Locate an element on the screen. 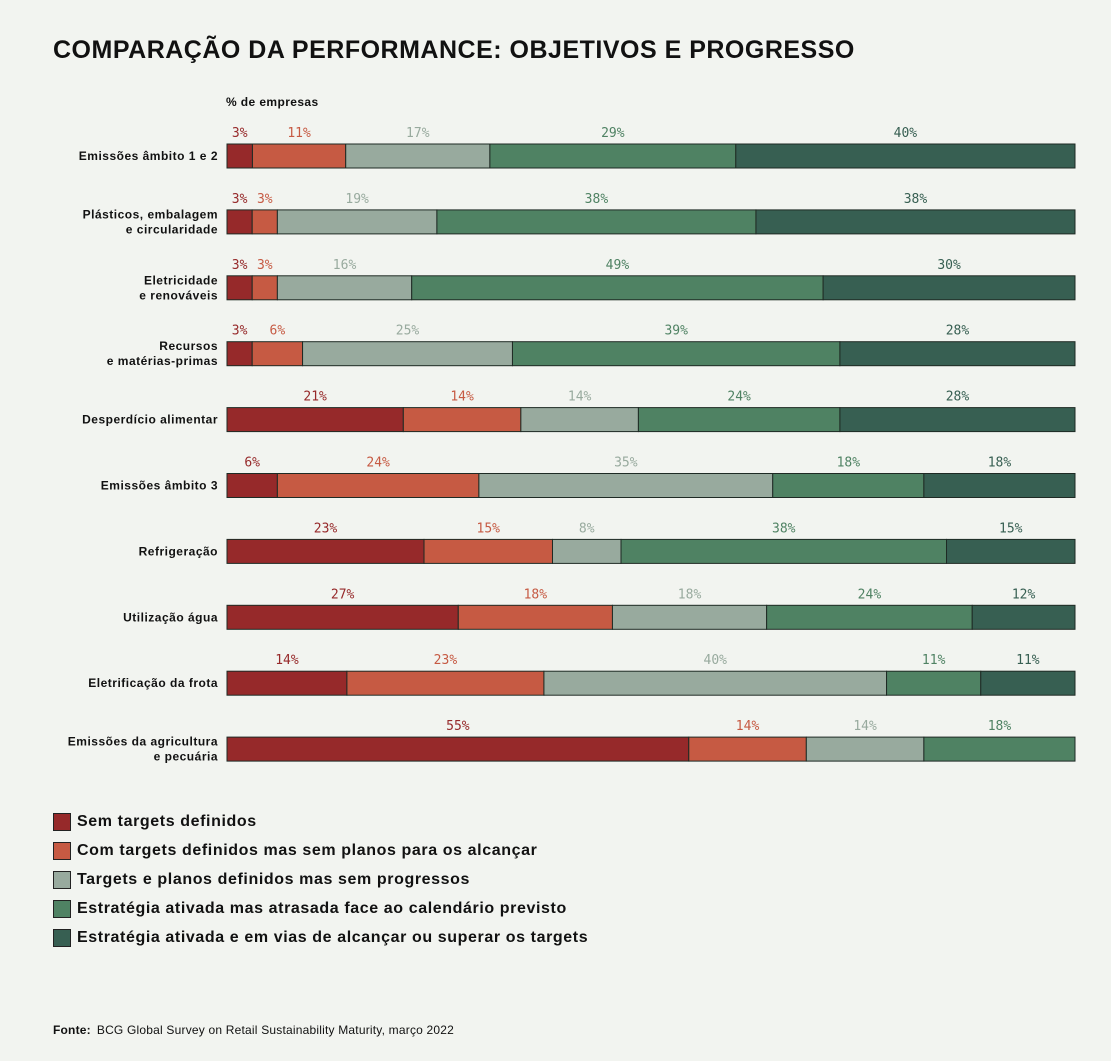 The height and width of the screenshot is (1061, 1111). data-label: 27% is located at coordinates (343, 594).